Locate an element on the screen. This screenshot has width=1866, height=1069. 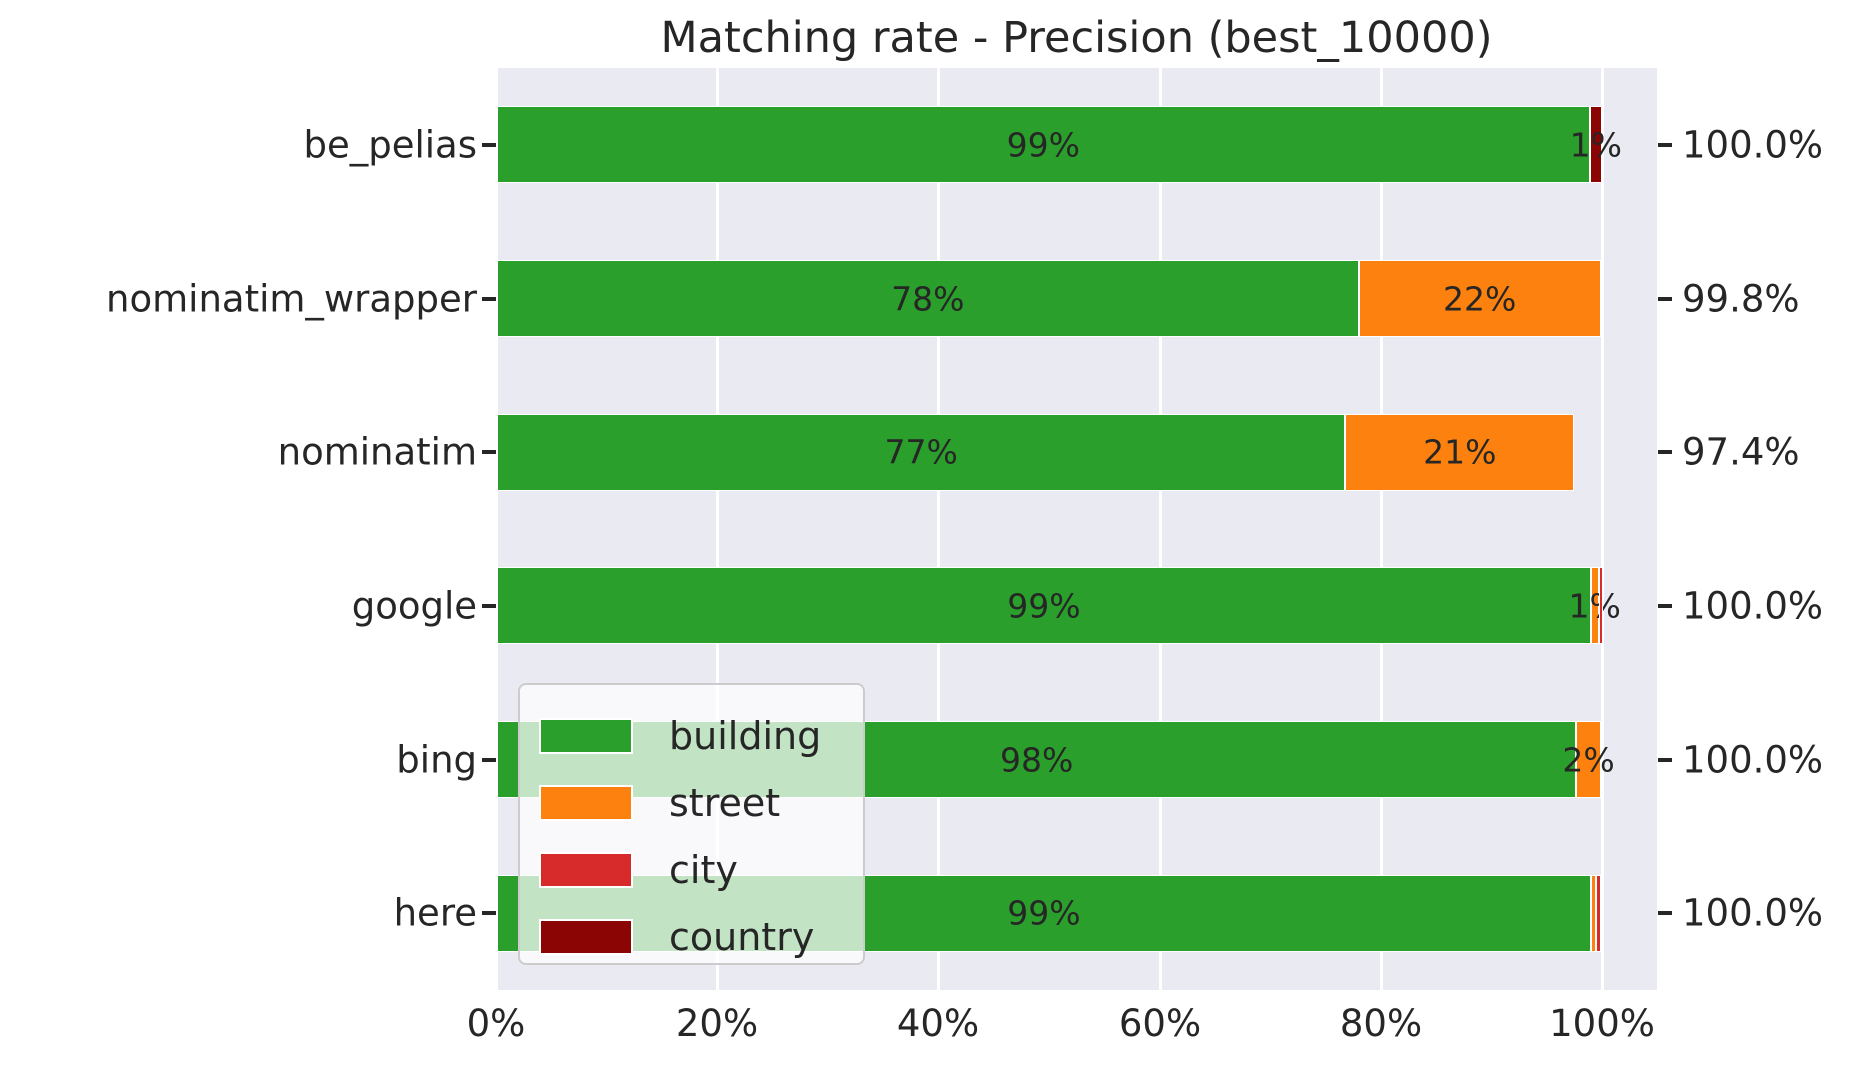
legend-label: street is located at coordinates (725, 802).